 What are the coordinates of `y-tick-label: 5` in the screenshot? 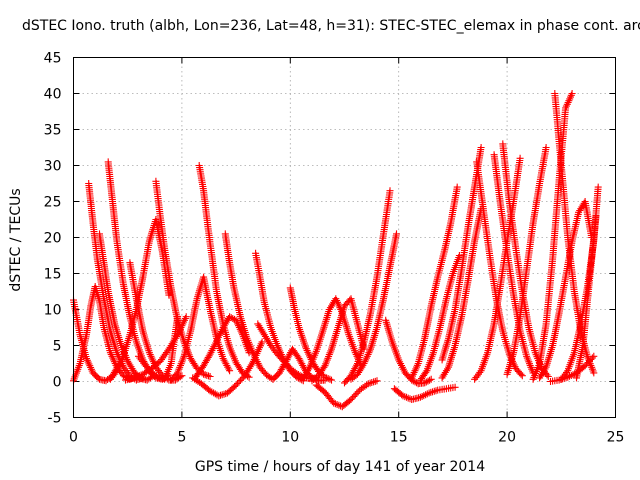 It's located at (57, 347).